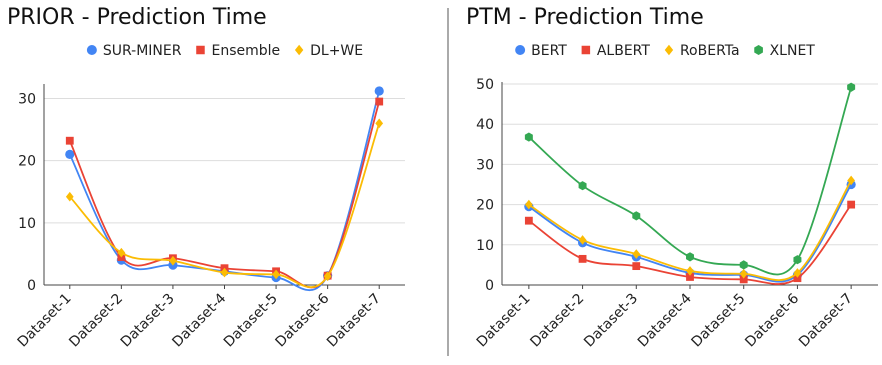  I want to click on legend-label: Ensemble, so click(245, 51).